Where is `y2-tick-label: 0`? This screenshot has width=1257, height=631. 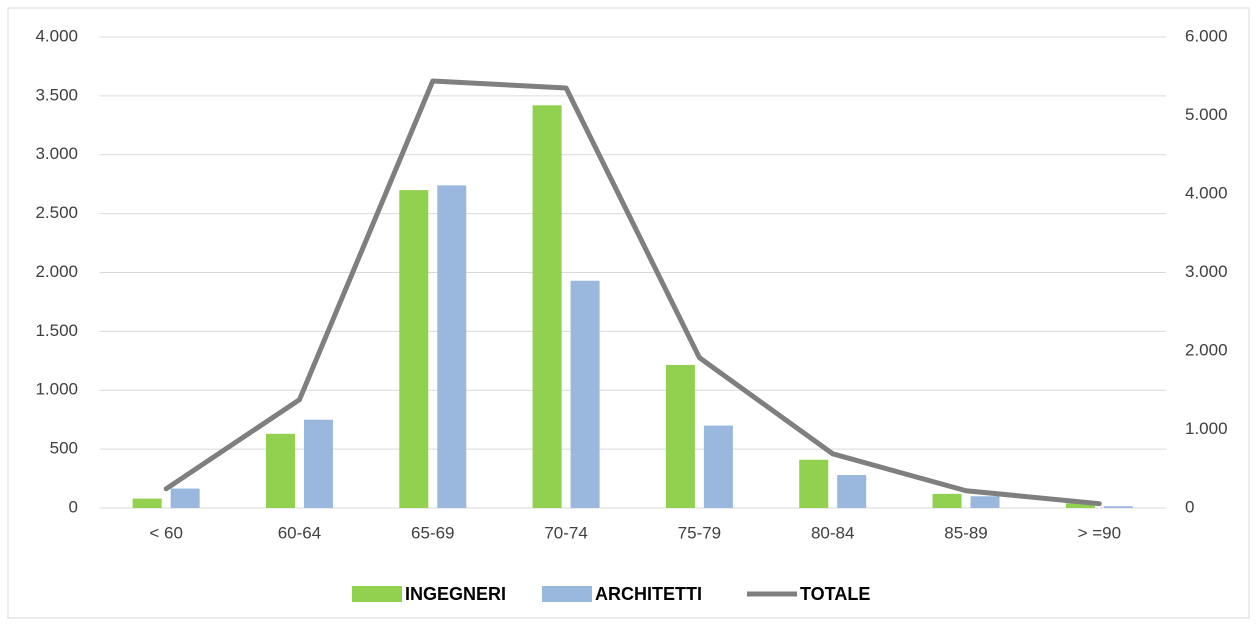
y2-tick-label: 0 is located at coordinates (1189, 506).